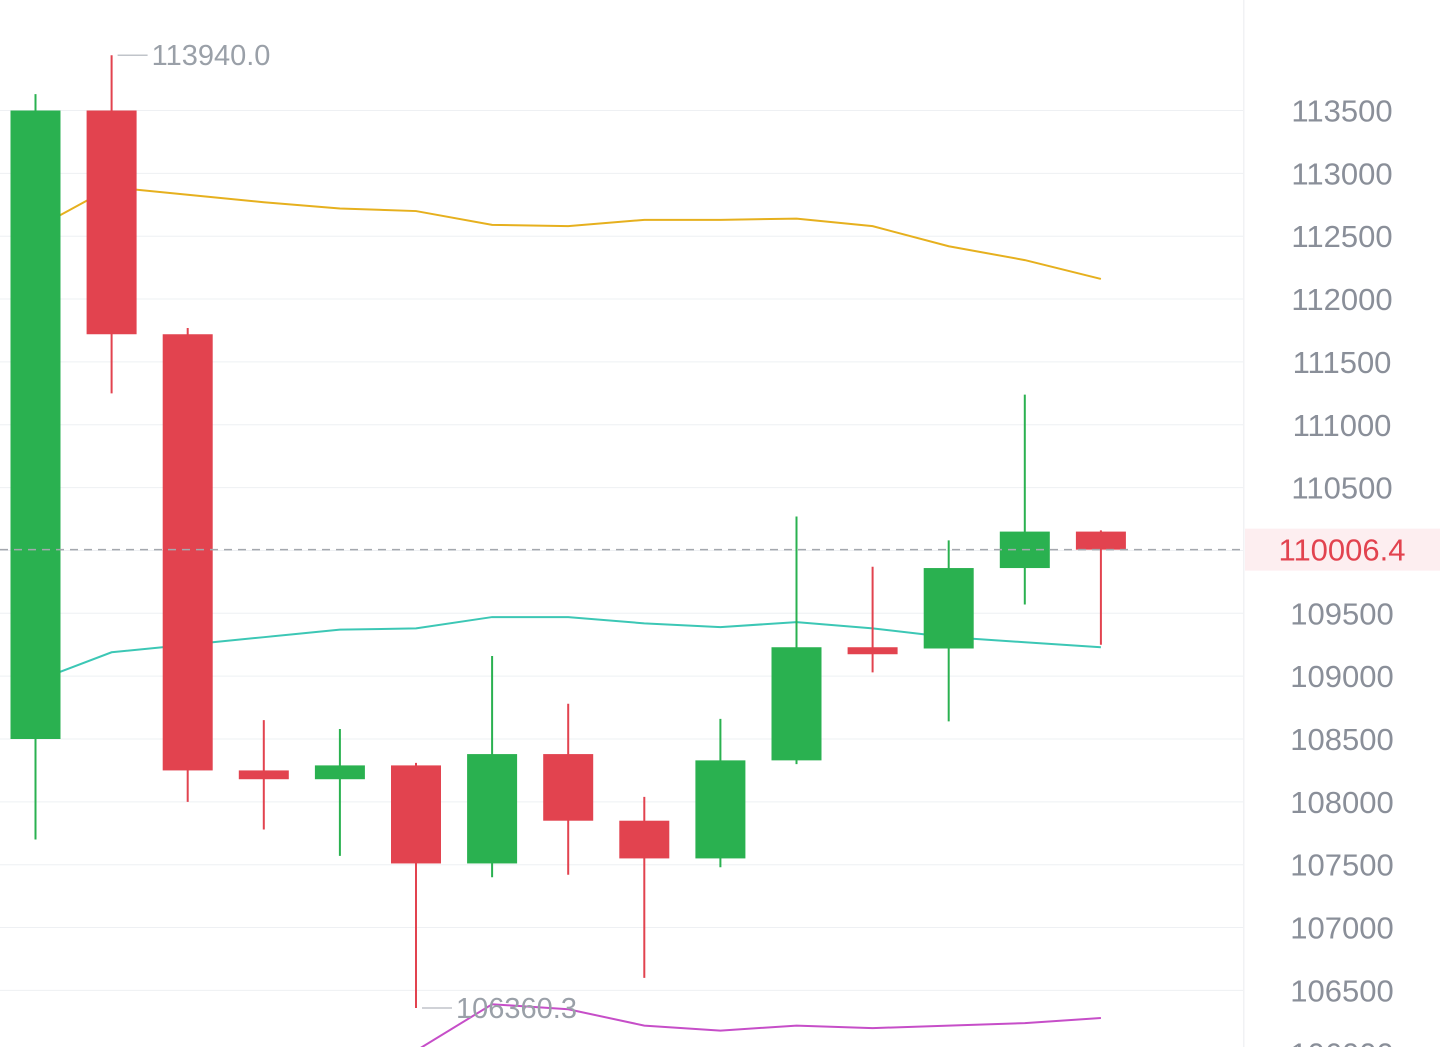  I want to click on y-tick-label: 113000, so click(1341, 173).